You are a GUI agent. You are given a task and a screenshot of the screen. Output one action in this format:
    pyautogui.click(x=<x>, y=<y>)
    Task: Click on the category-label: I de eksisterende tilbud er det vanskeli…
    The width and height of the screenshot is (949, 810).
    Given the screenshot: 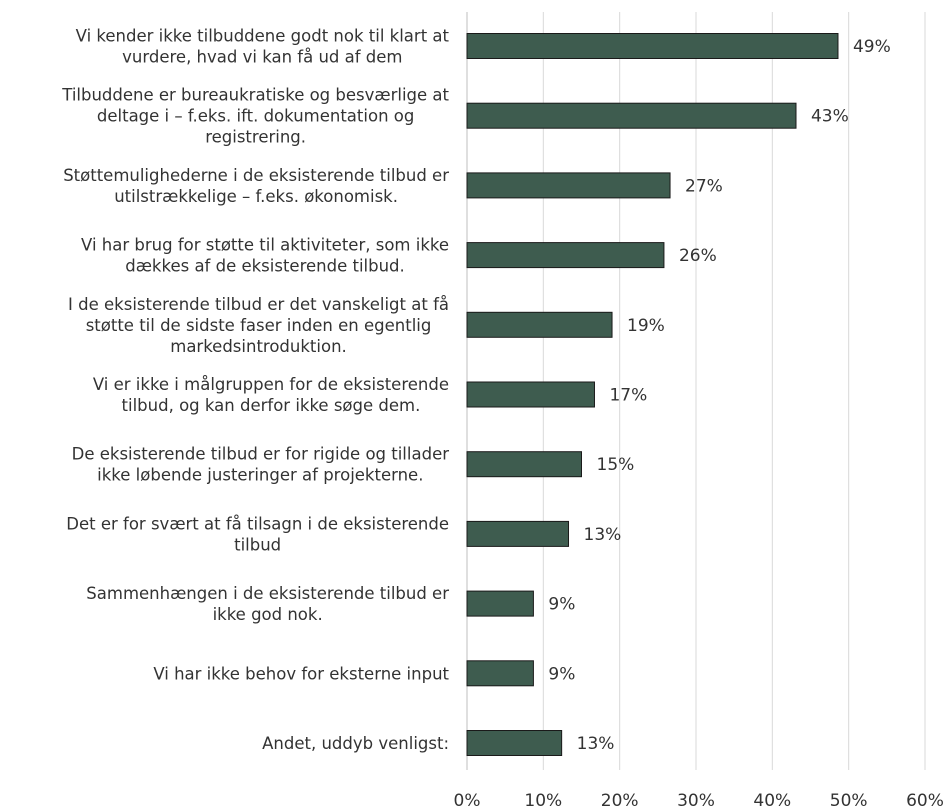 What is the action you would take?
    pyautogui.click(x=258, y=304)
    